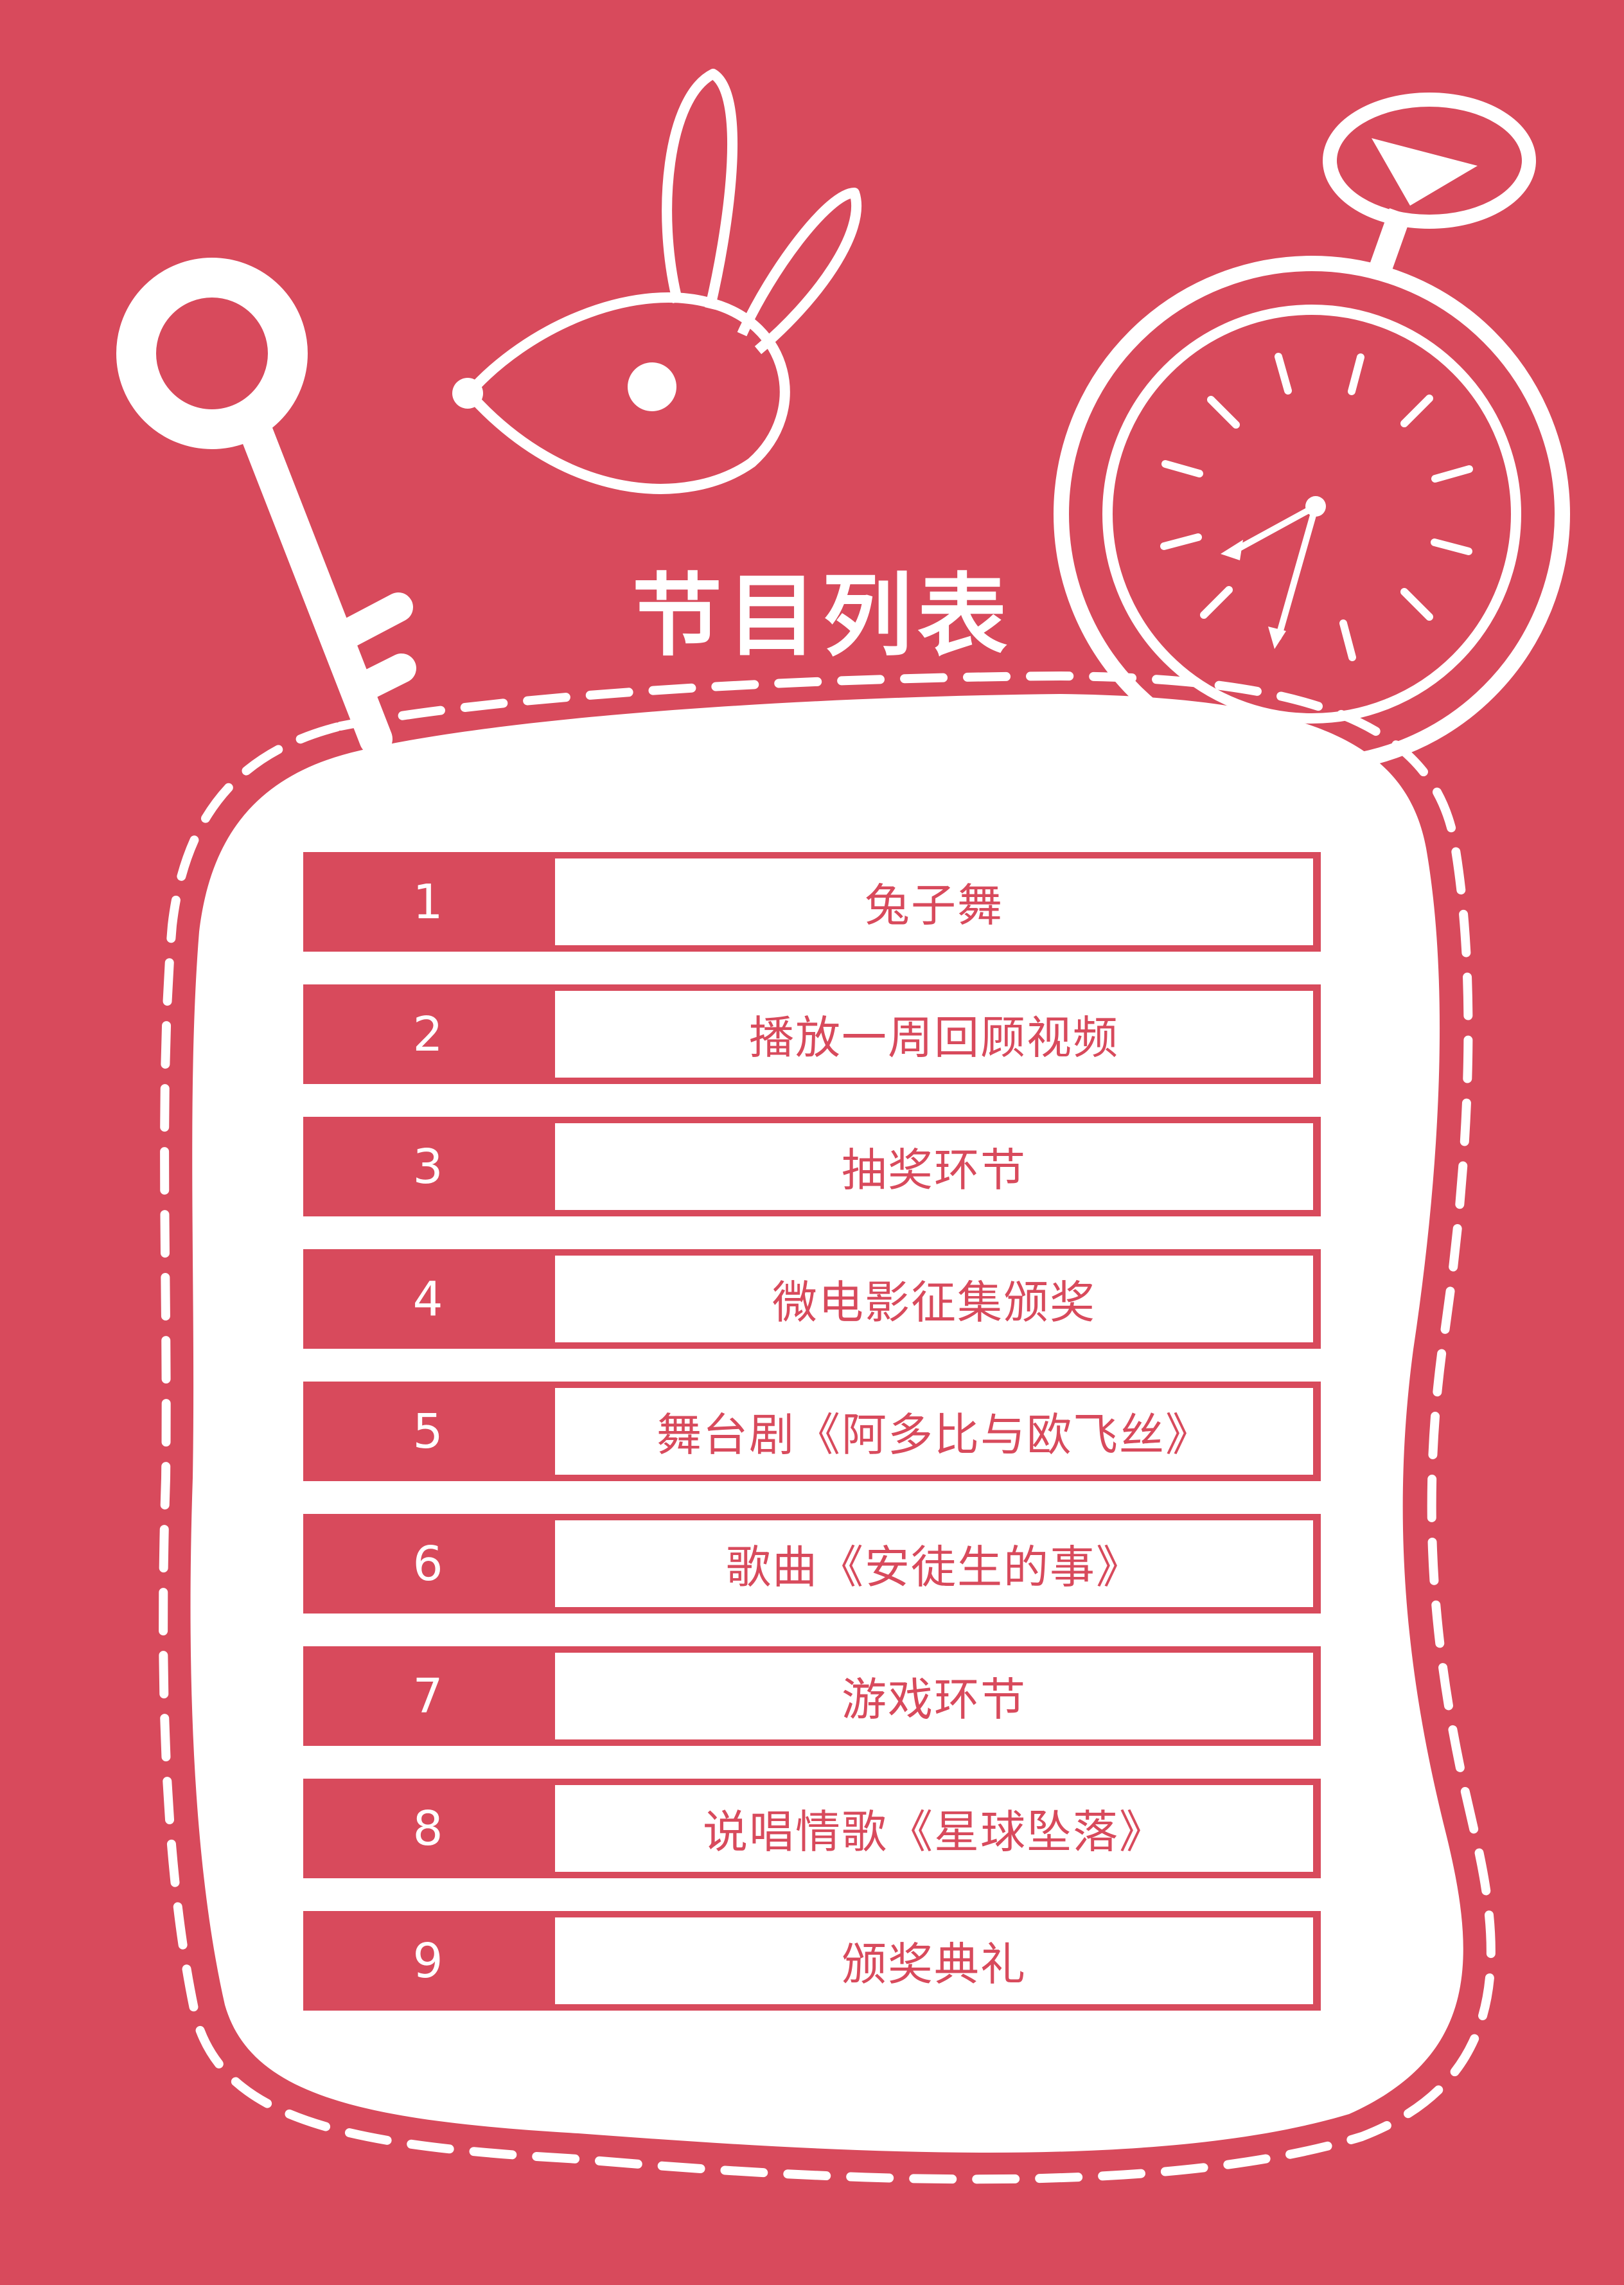 The height and width of the screenshot is (2285, 1624). What do you see at coordinates (428, 1167) in the screenshot?
I see `program-number: 3` at bounding box center [428, 1167].